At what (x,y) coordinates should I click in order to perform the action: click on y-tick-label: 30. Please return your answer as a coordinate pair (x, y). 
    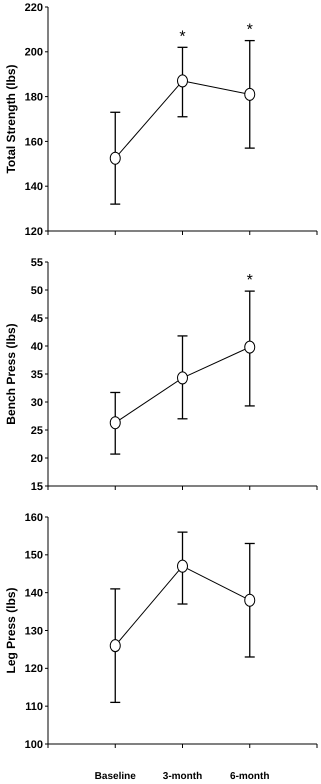
    Looking at the image, I should click on (36, 402).